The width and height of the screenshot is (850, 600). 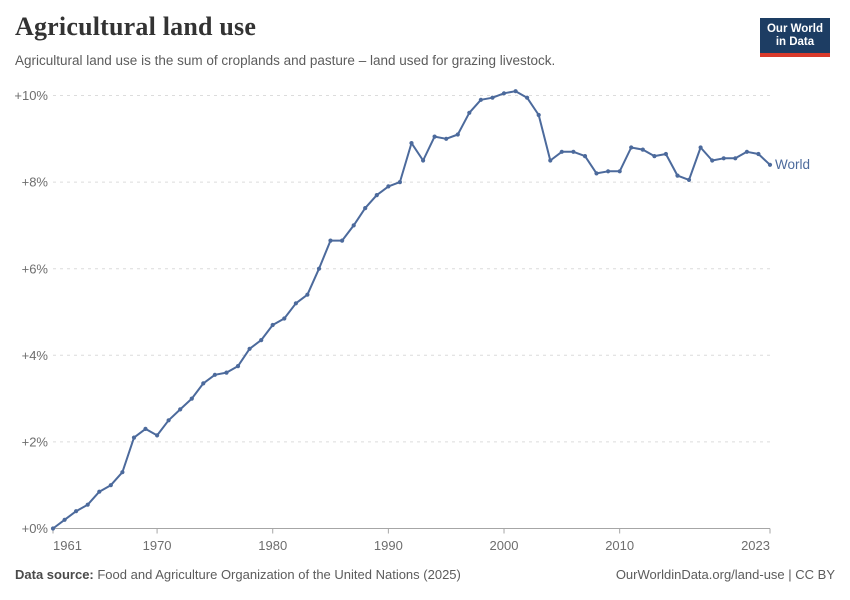 I want to click on footer-right: OurWorldinData.org/land-use | CC BY, so click(x=725, y=574).